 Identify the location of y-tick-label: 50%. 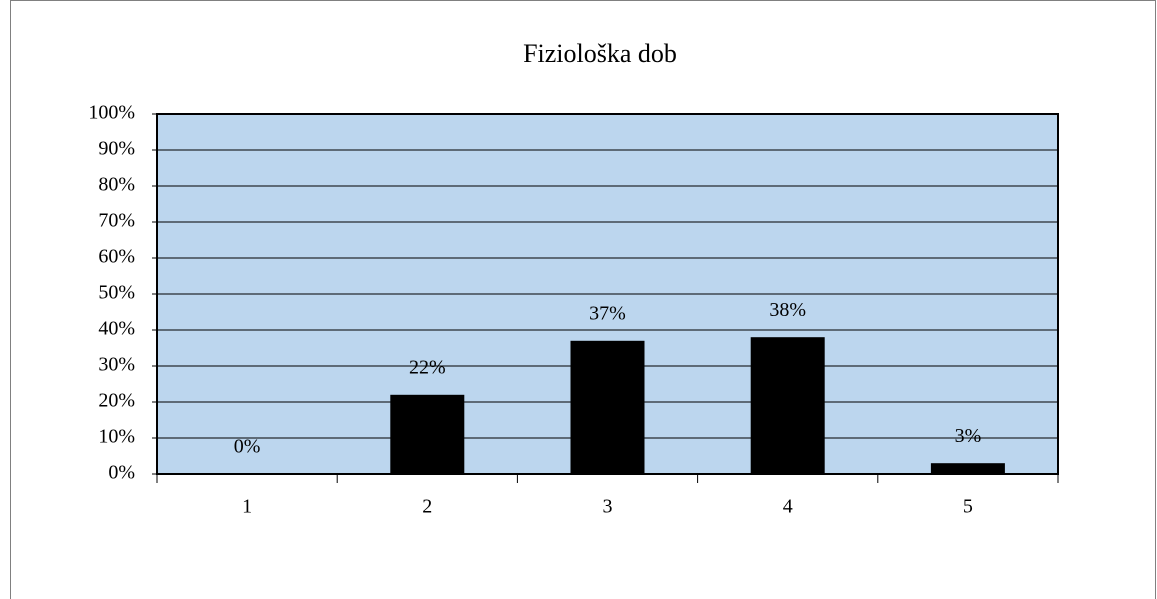
(116, 293).